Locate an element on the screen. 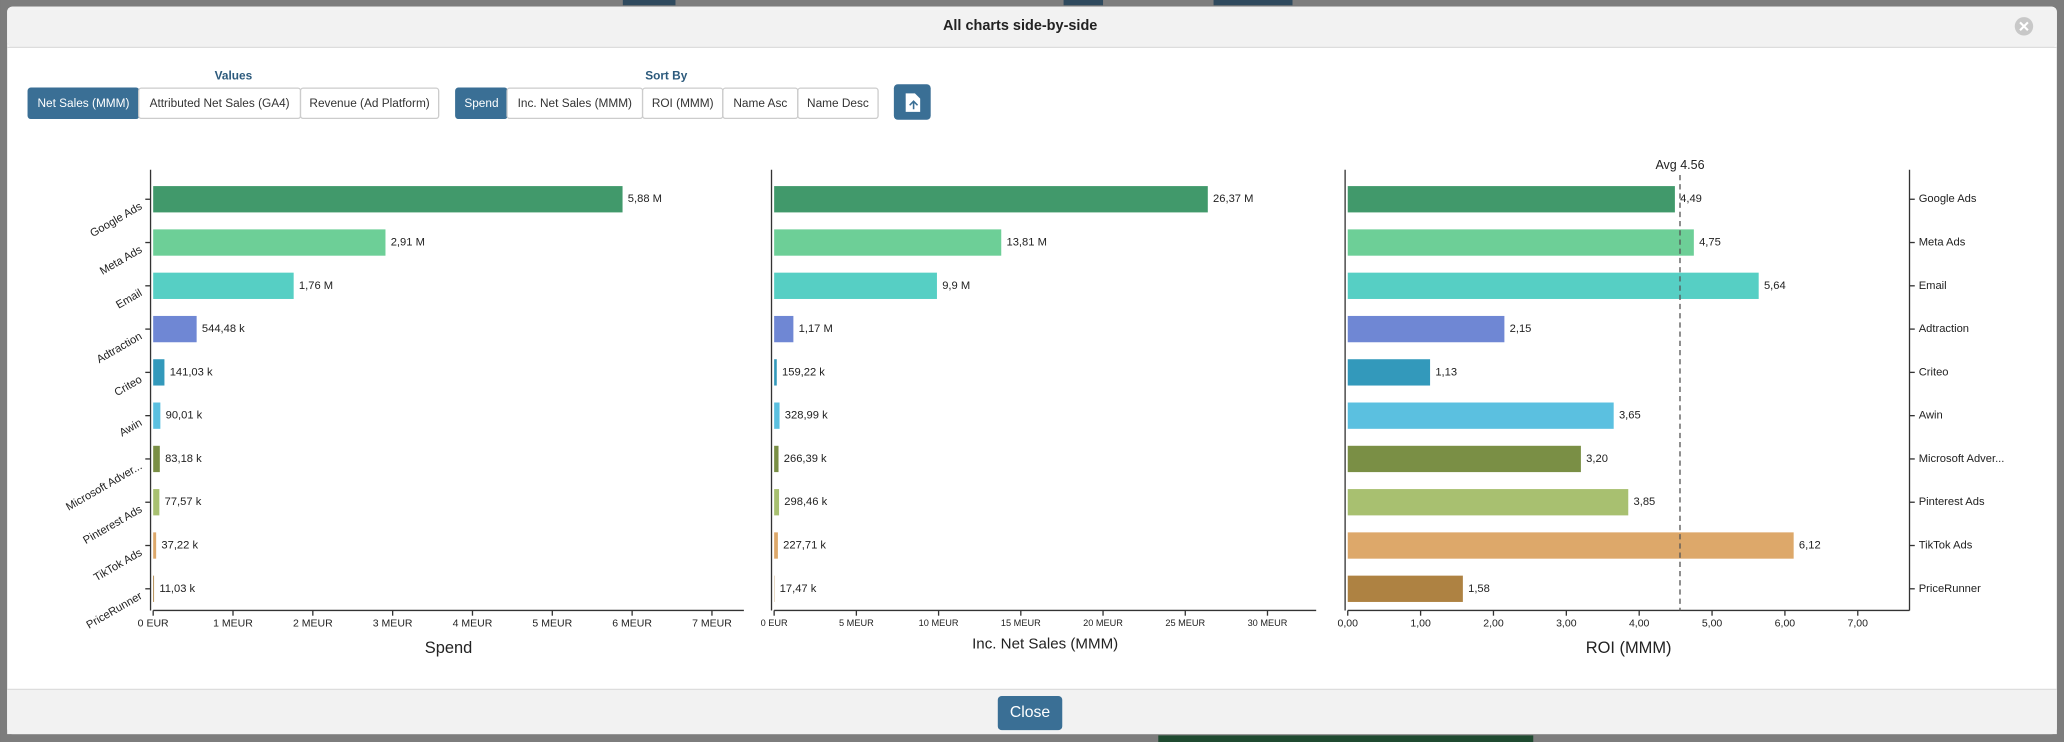  category-label: TikTok Ads is located at coordinates (1946, 545).